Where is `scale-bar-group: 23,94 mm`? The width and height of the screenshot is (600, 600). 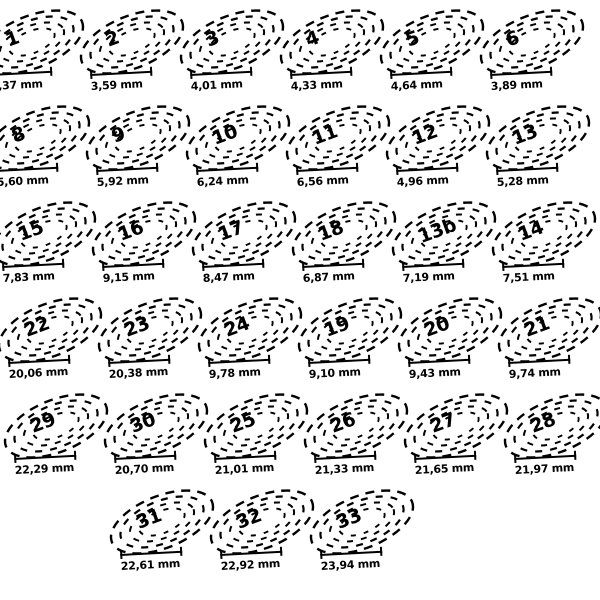
scale-bar-group: 23,94 mm is located at coordinates (351, 559).